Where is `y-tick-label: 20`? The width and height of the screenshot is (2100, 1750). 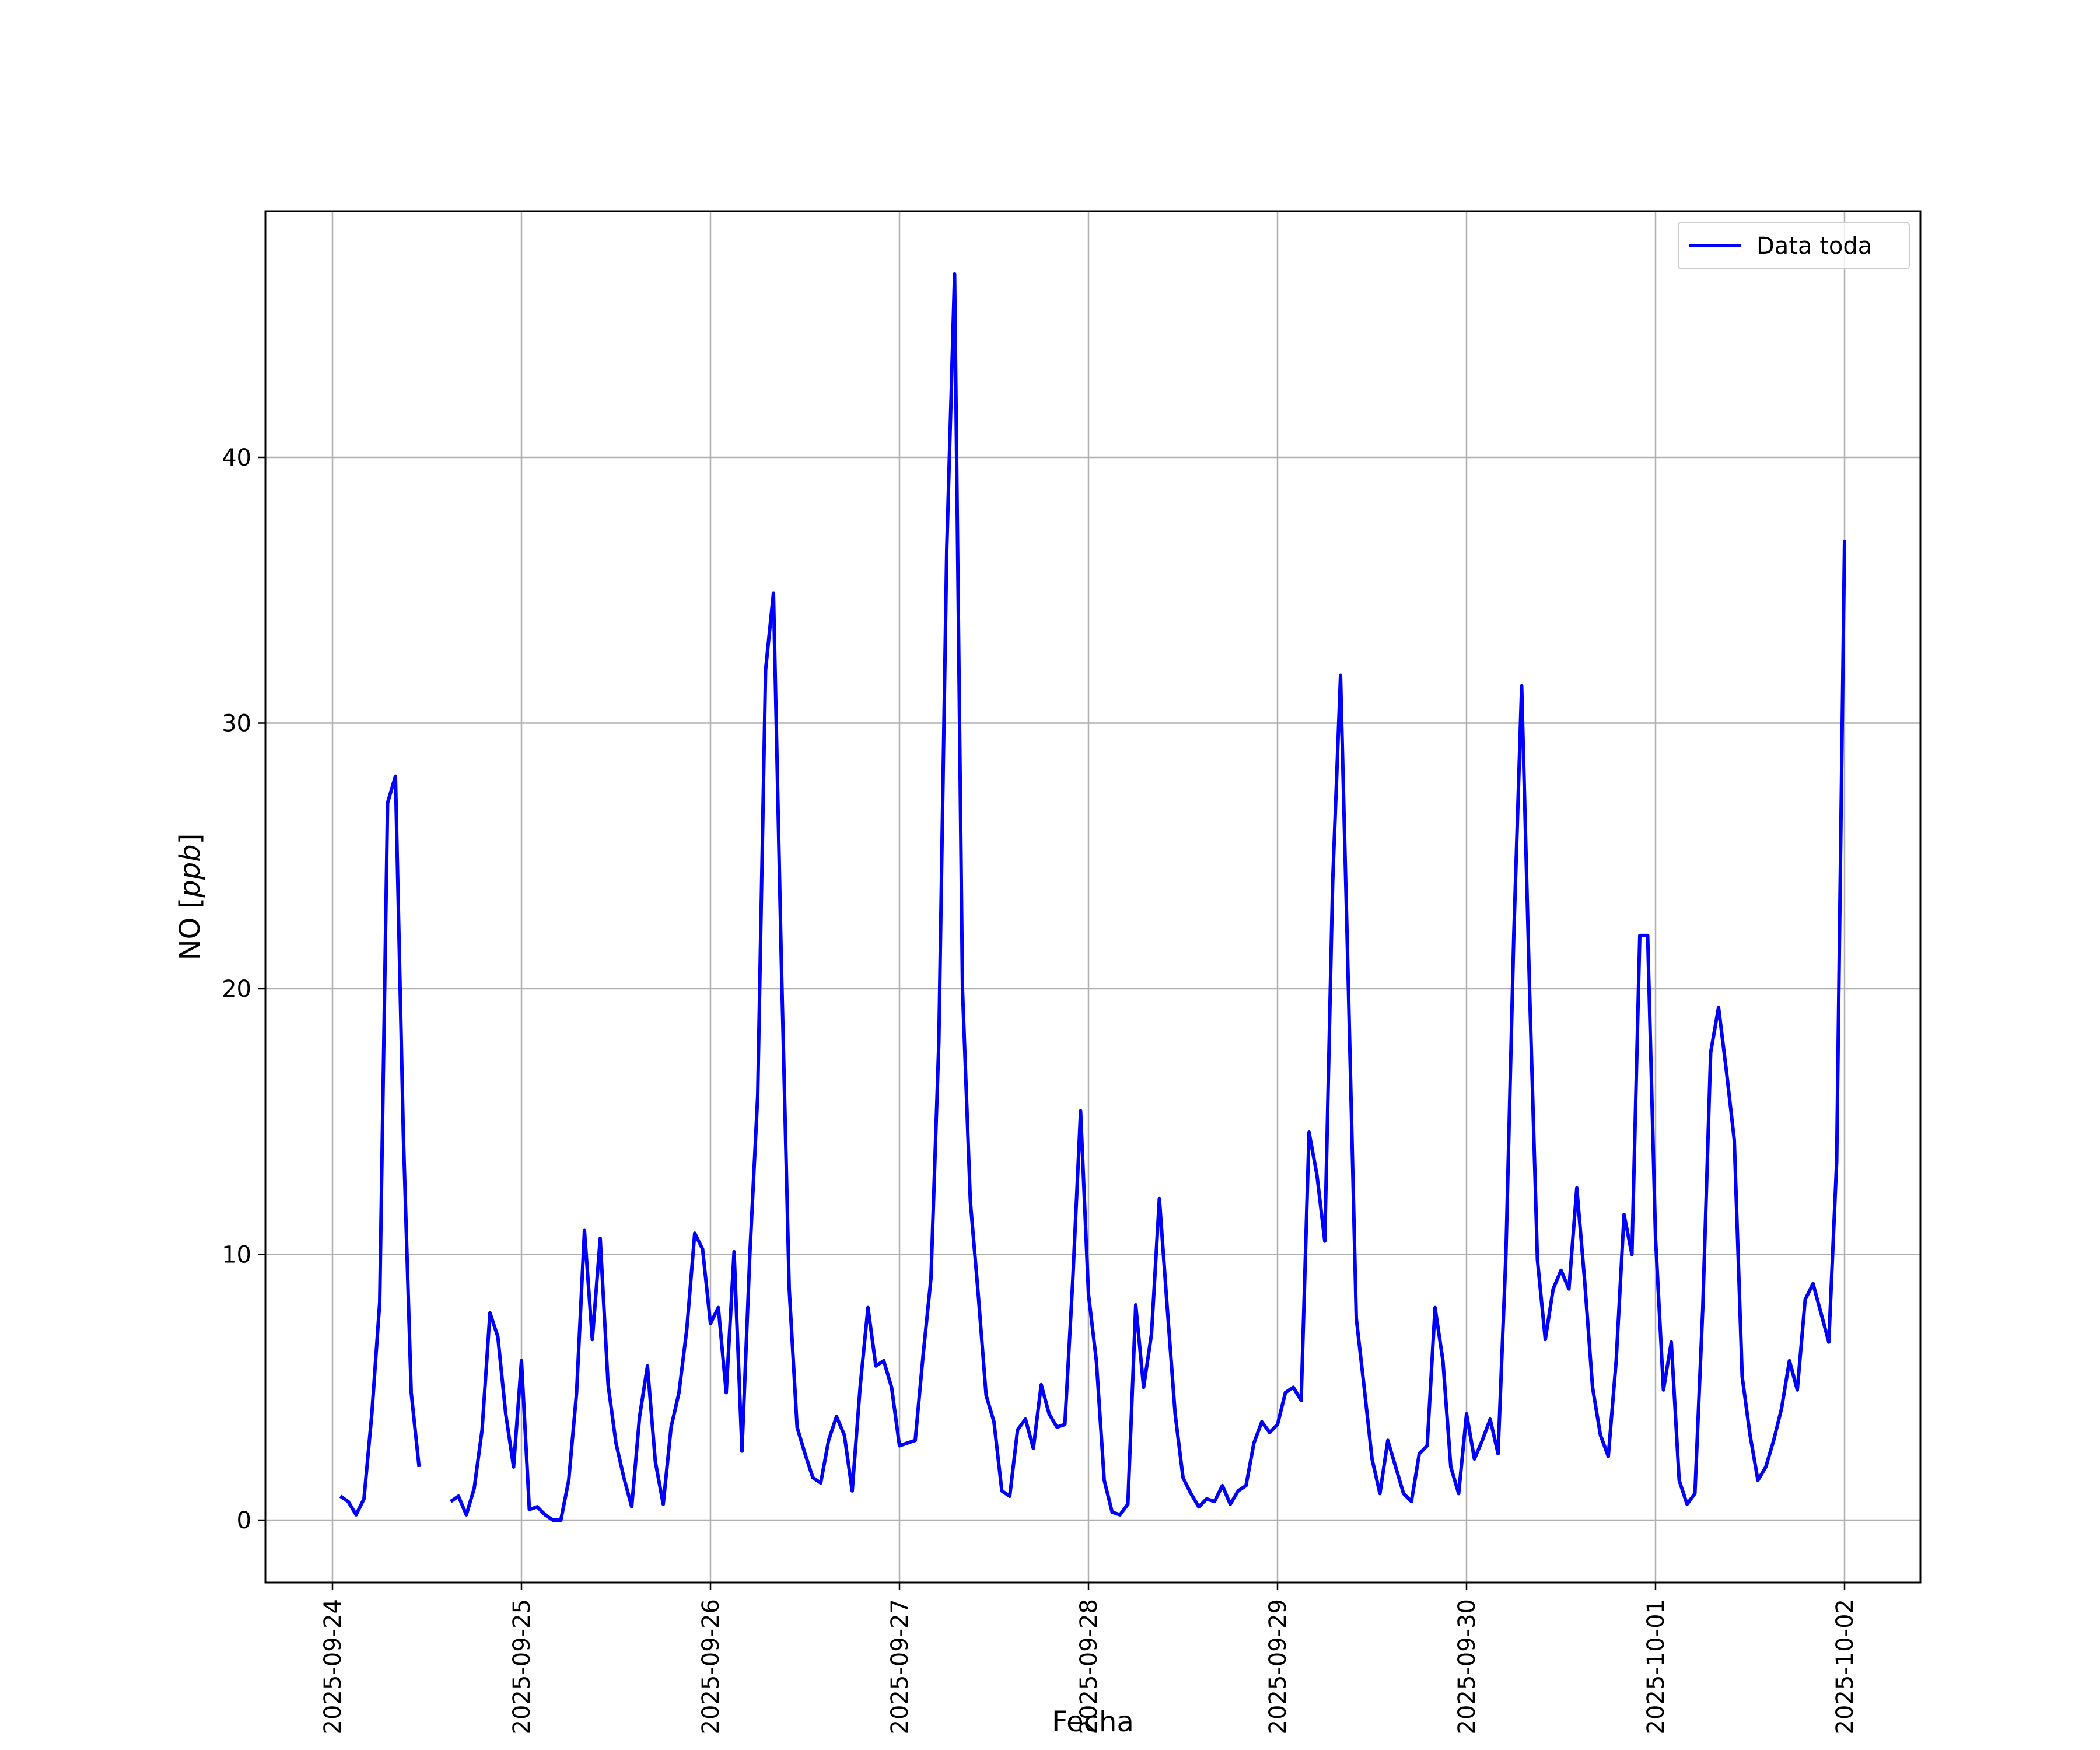 y-tick-label: 20 is located at coordinates (236, 989).